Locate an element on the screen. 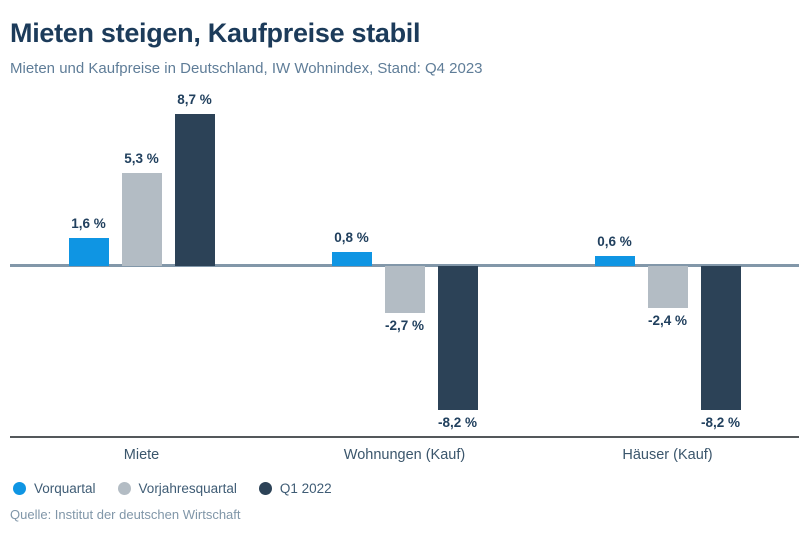 The width and height of the screenshot is (810, 540). category-label: Häuser (Kauf) is located at coordinates (667, 455).